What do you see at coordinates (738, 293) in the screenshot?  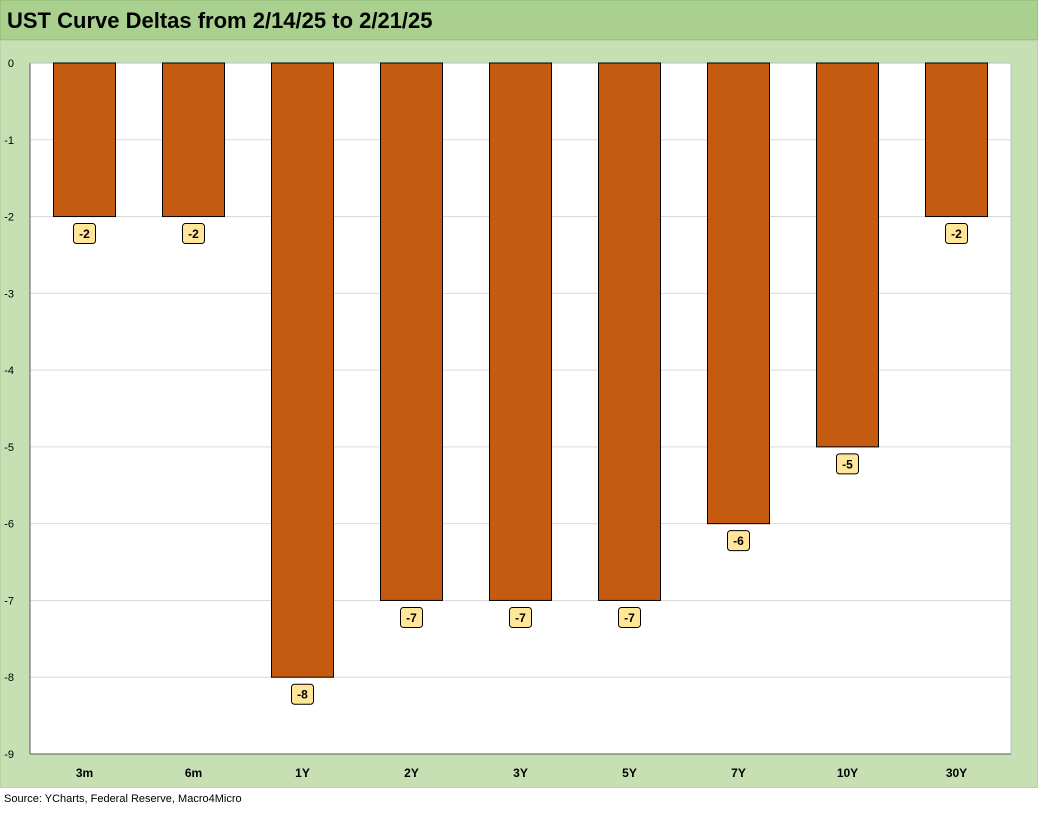 I see `bar-7Y` at bounding box center [738, 293].